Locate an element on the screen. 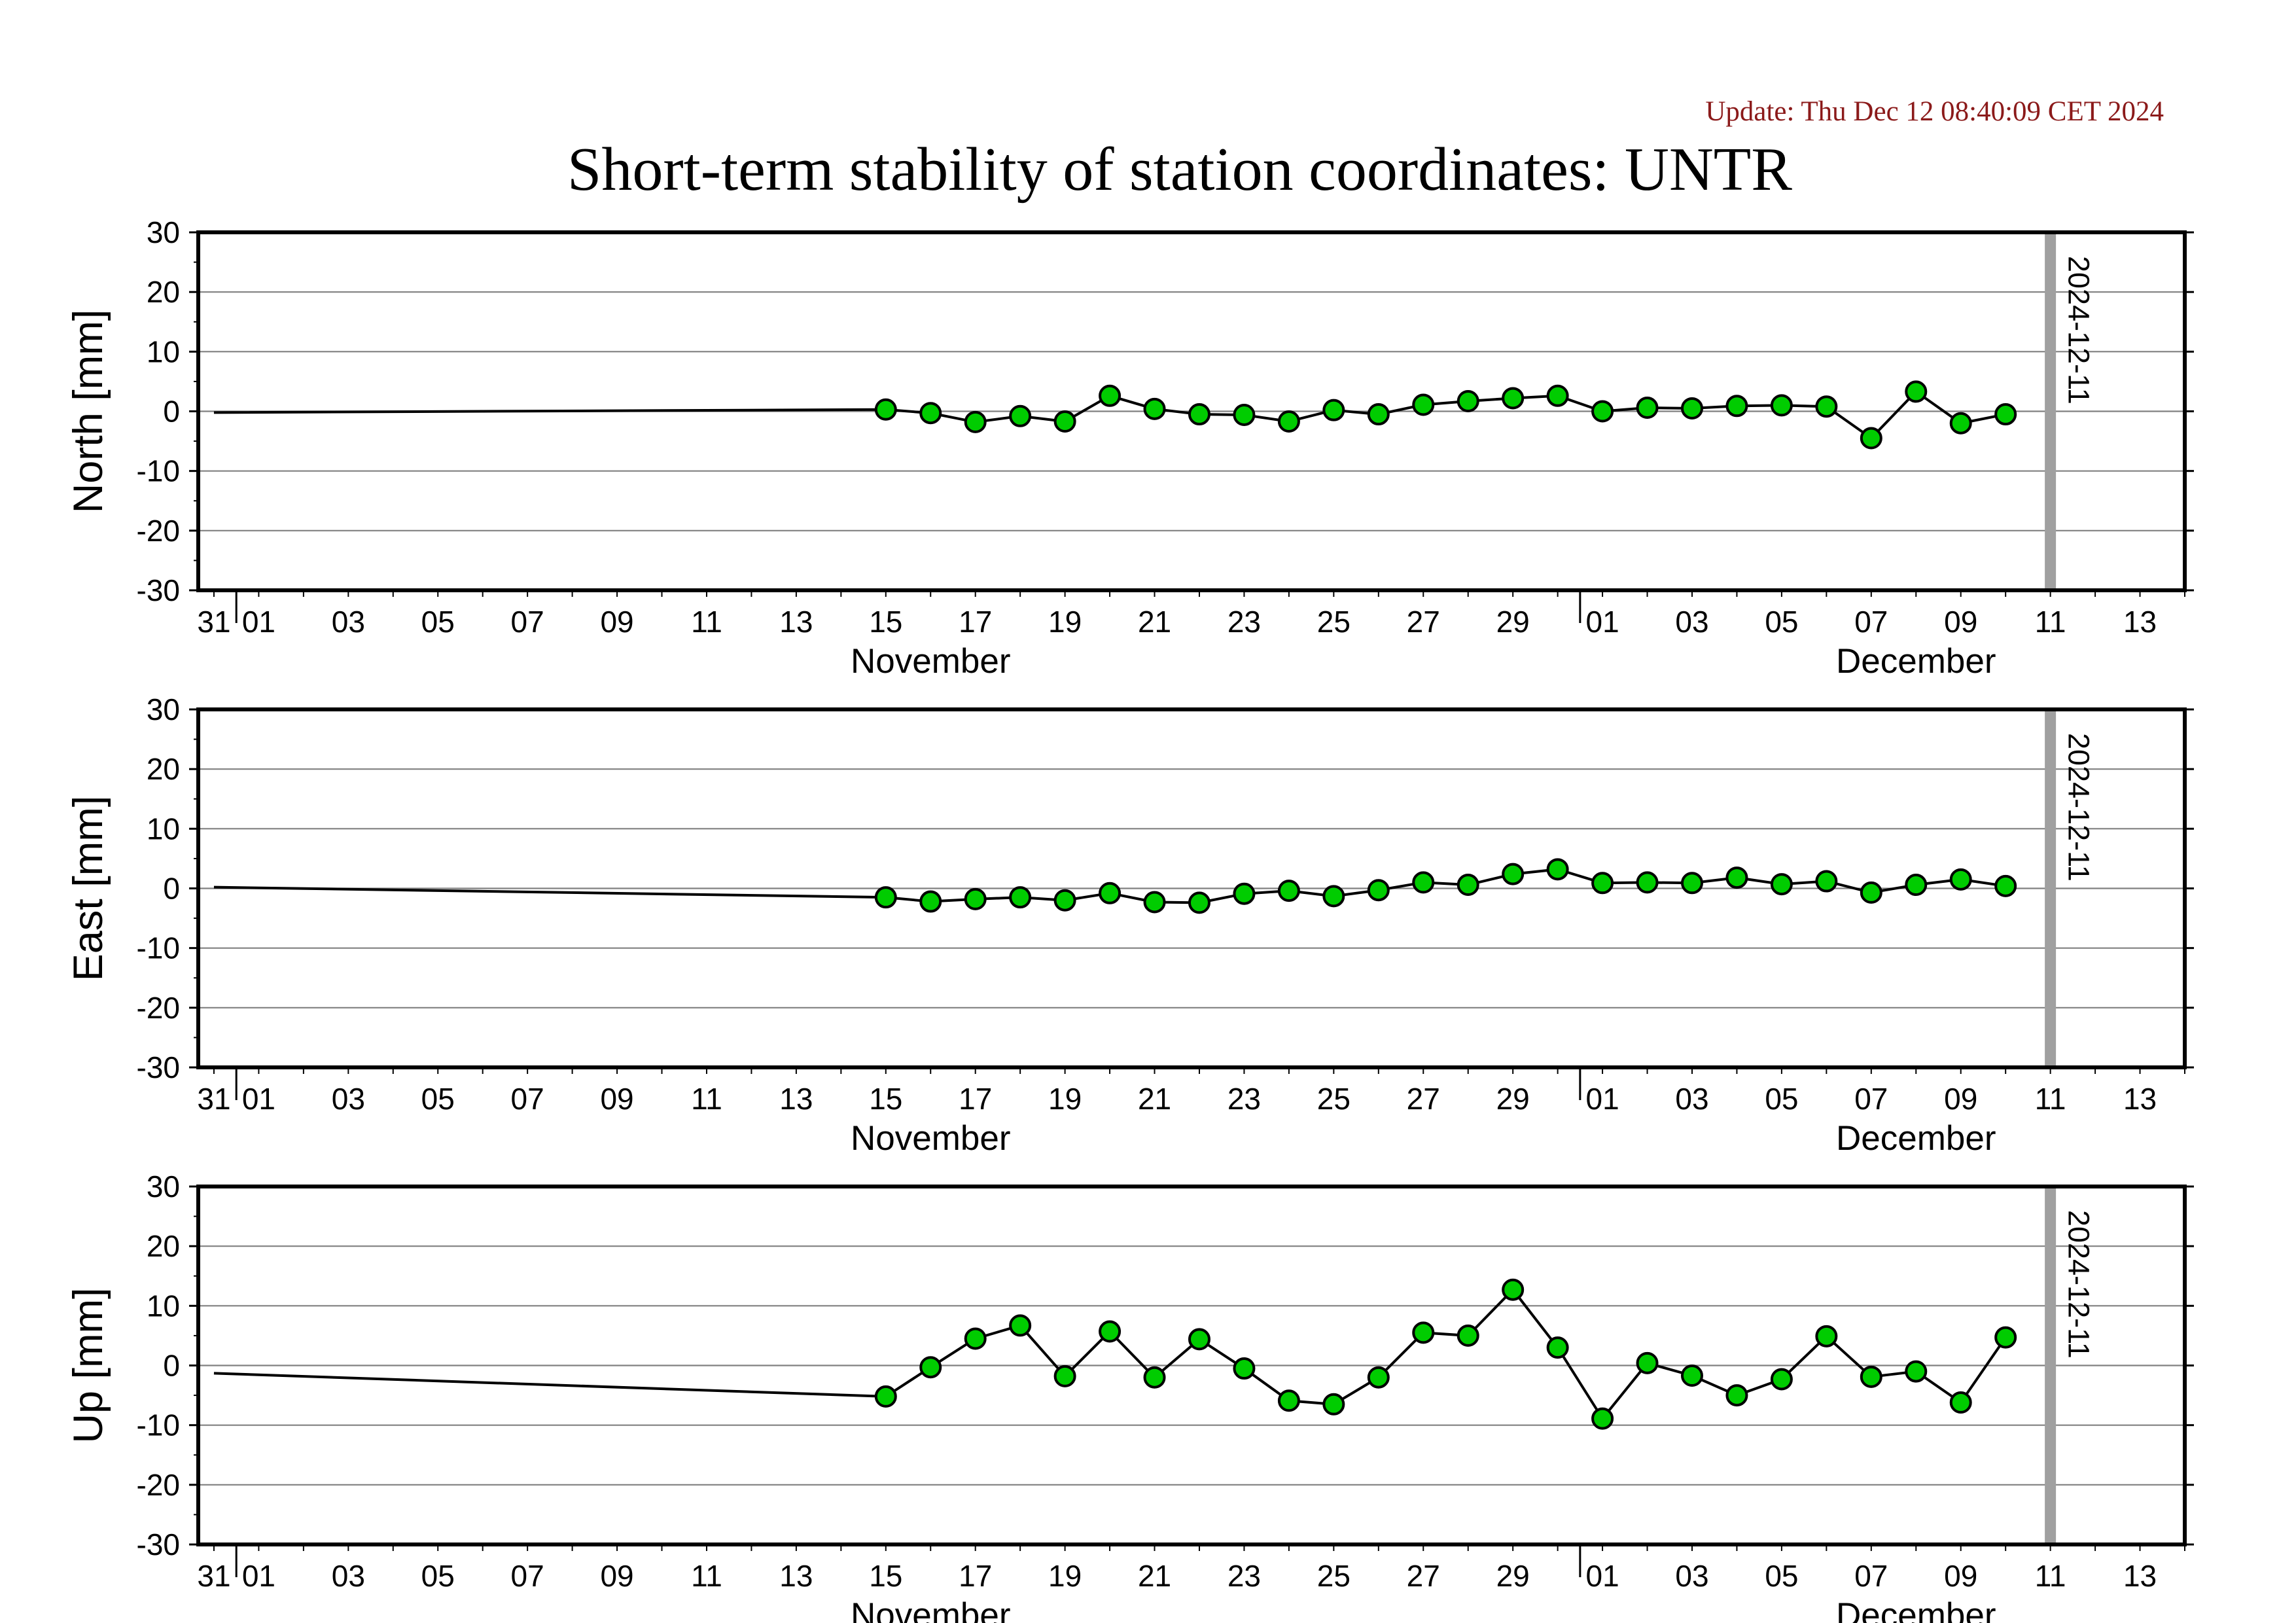 The image size is (2296, 1623). x-tick-label: 19 is located at coordinates (1065, 622).